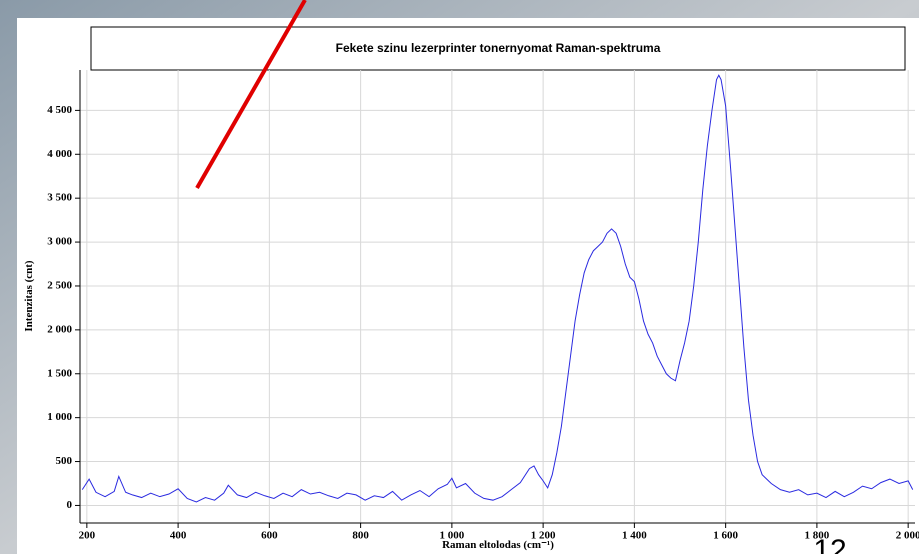  I want to click on y-tick-label: 3 500, so click(59, 198).